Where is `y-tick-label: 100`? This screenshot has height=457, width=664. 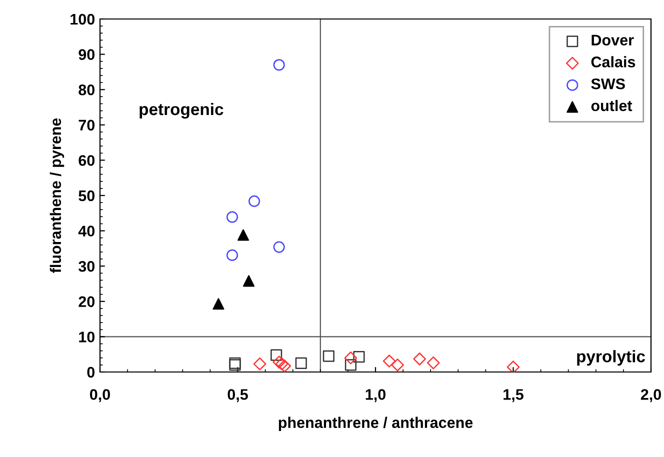 y-tick-label: 100 is located at coordinates (82, 19).